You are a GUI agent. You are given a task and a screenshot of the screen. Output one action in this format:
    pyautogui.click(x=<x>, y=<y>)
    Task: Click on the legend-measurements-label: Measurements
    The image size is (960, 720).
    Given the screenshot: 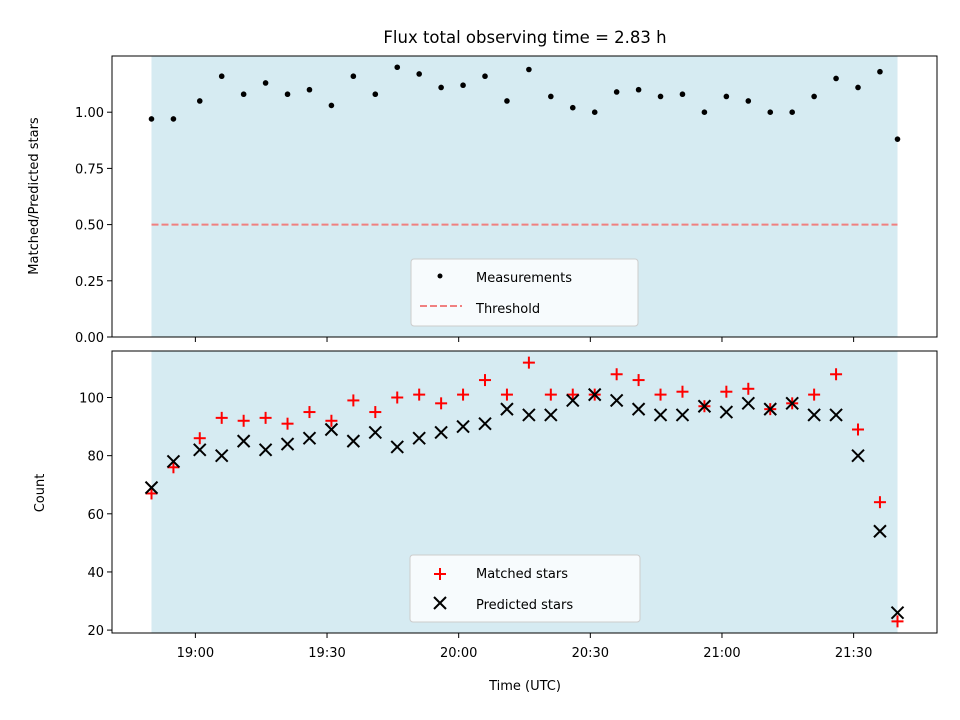 What is the action you would take?
    pyautogui.click(x=524, y=278)
    